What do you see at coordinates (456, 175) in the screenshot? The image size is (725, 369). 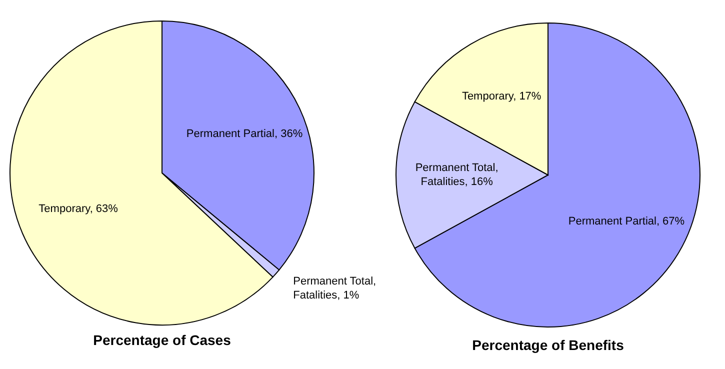 I see `slice-label: Permanent Total, Fatalities, 16%` at bounding box center [456, 175].